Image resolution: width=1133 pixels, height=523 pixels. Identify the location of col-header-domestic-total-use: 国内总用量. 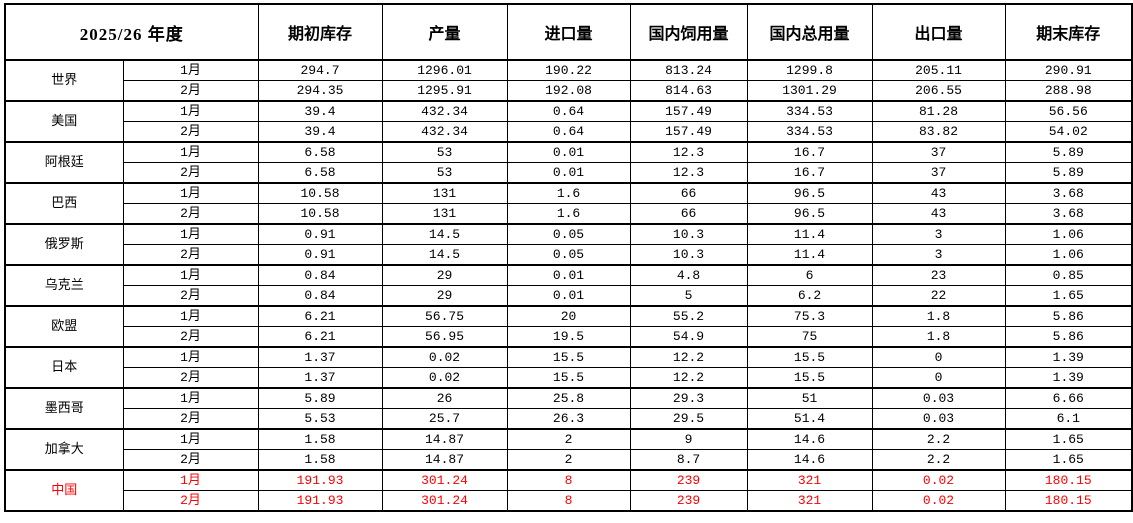
(809, 32).